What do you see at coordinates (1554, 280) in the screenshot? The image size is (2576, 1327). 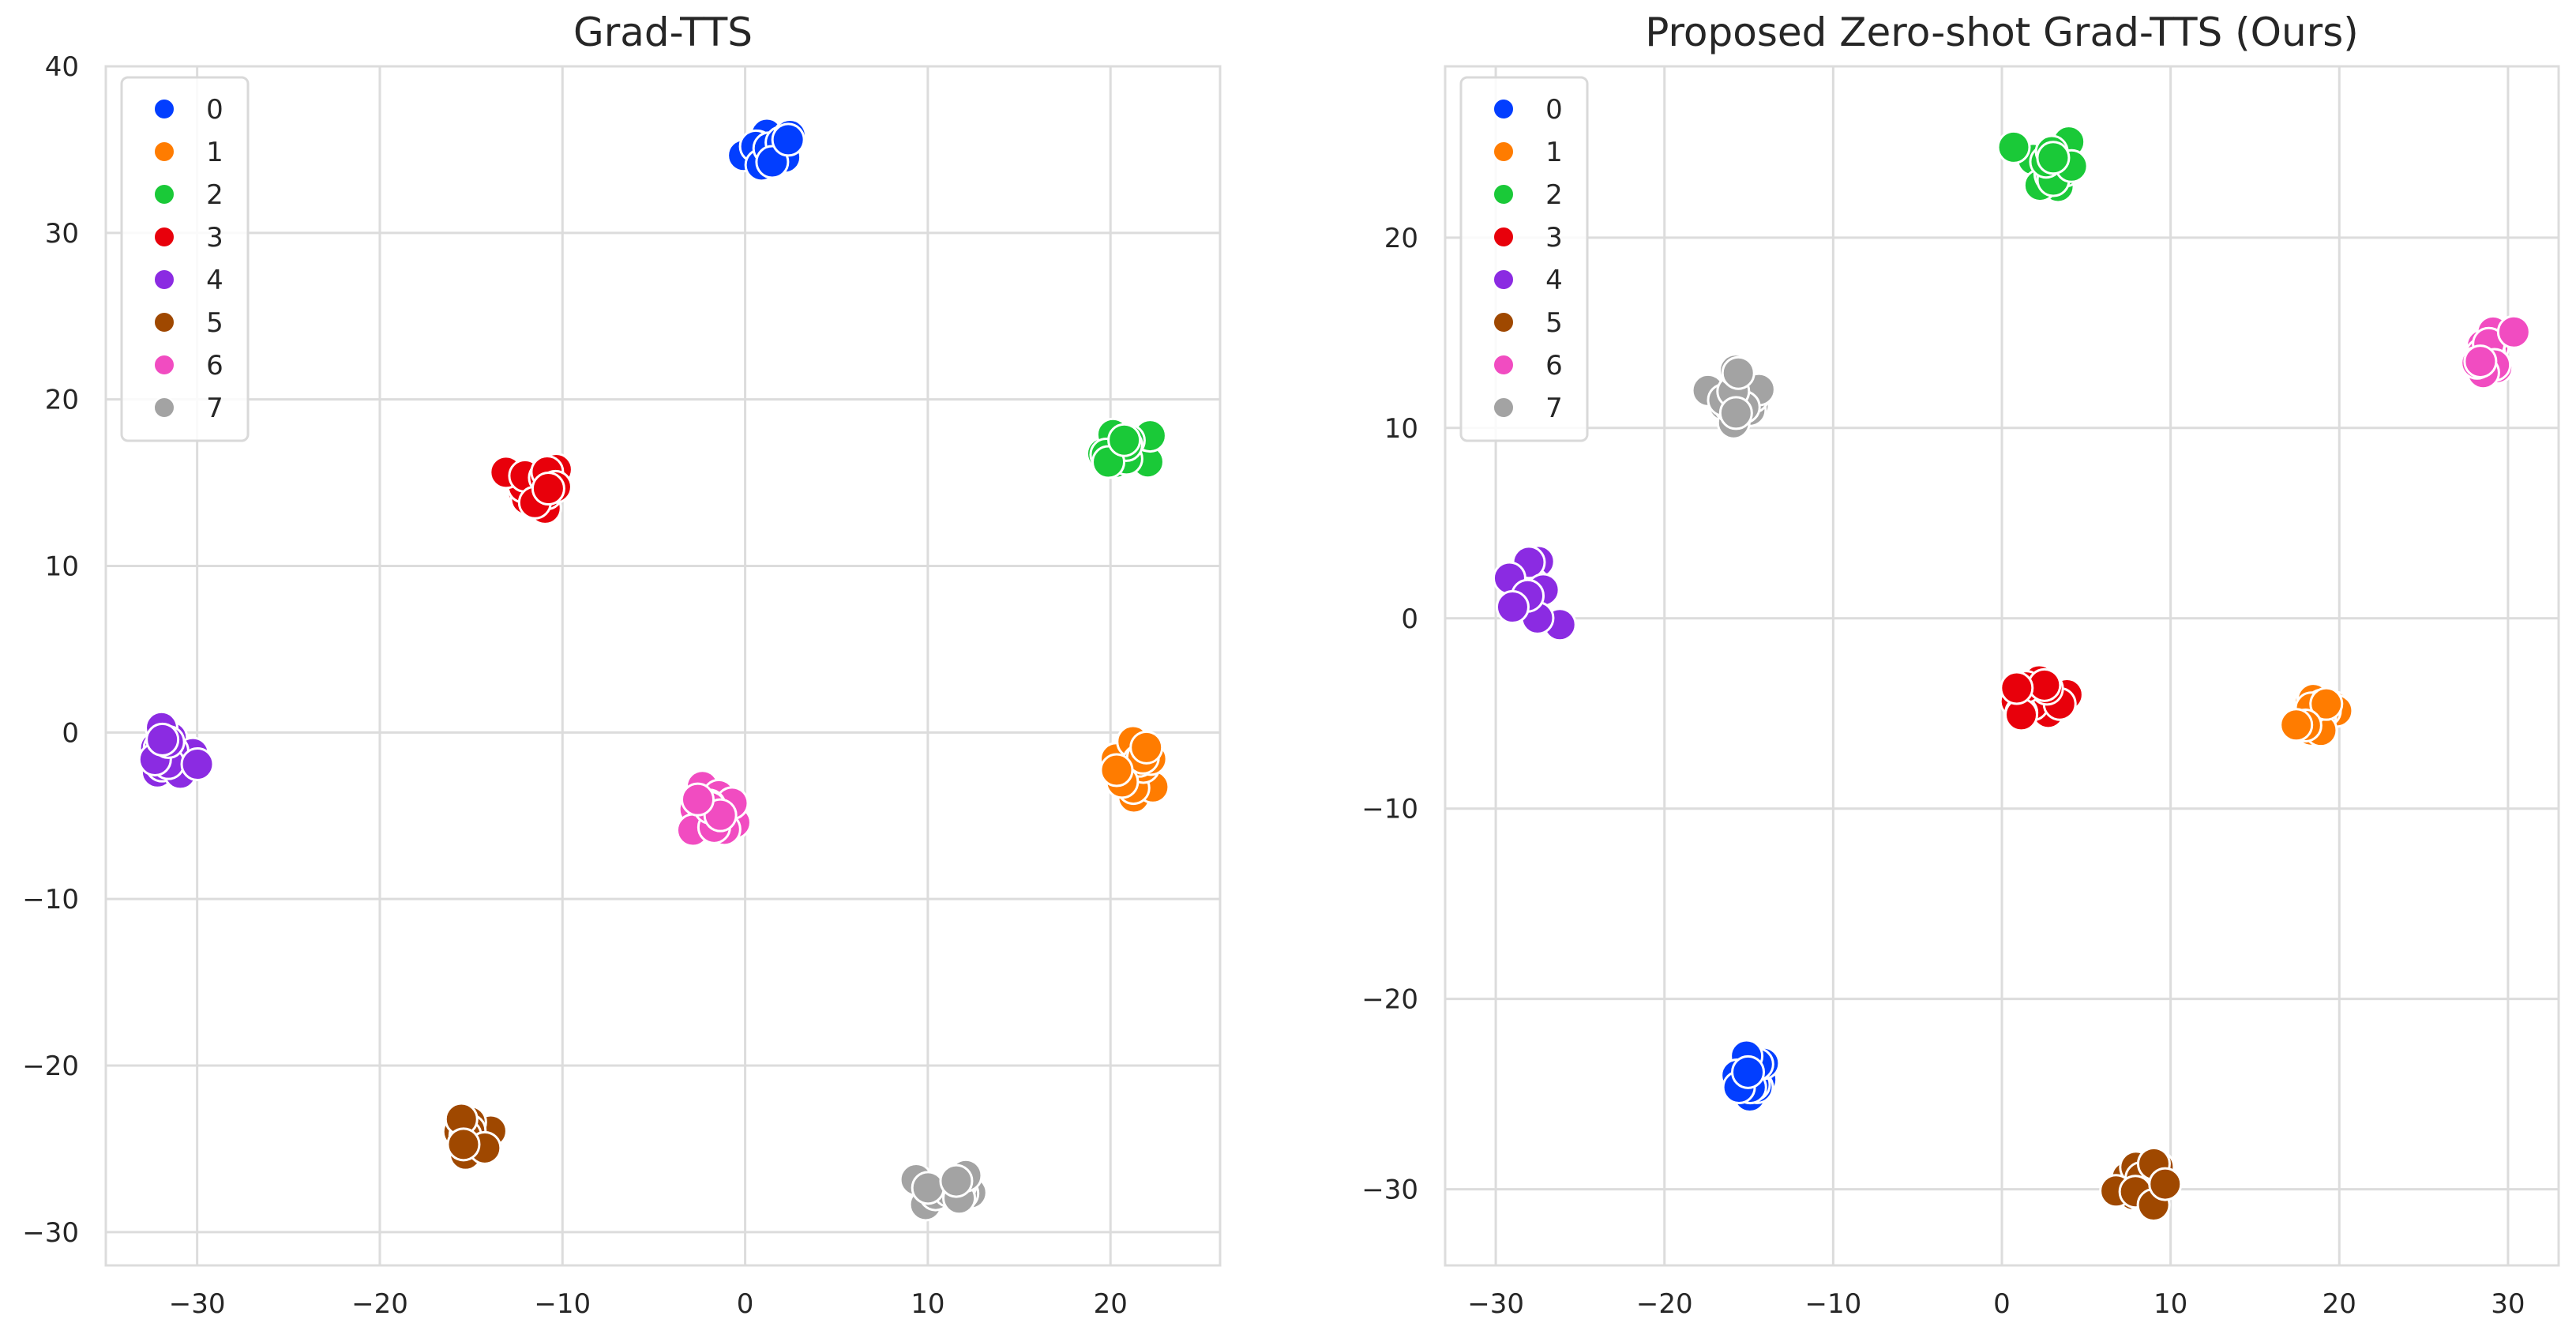 I see `legend-label: 4` at bounding box center [1554, 280].